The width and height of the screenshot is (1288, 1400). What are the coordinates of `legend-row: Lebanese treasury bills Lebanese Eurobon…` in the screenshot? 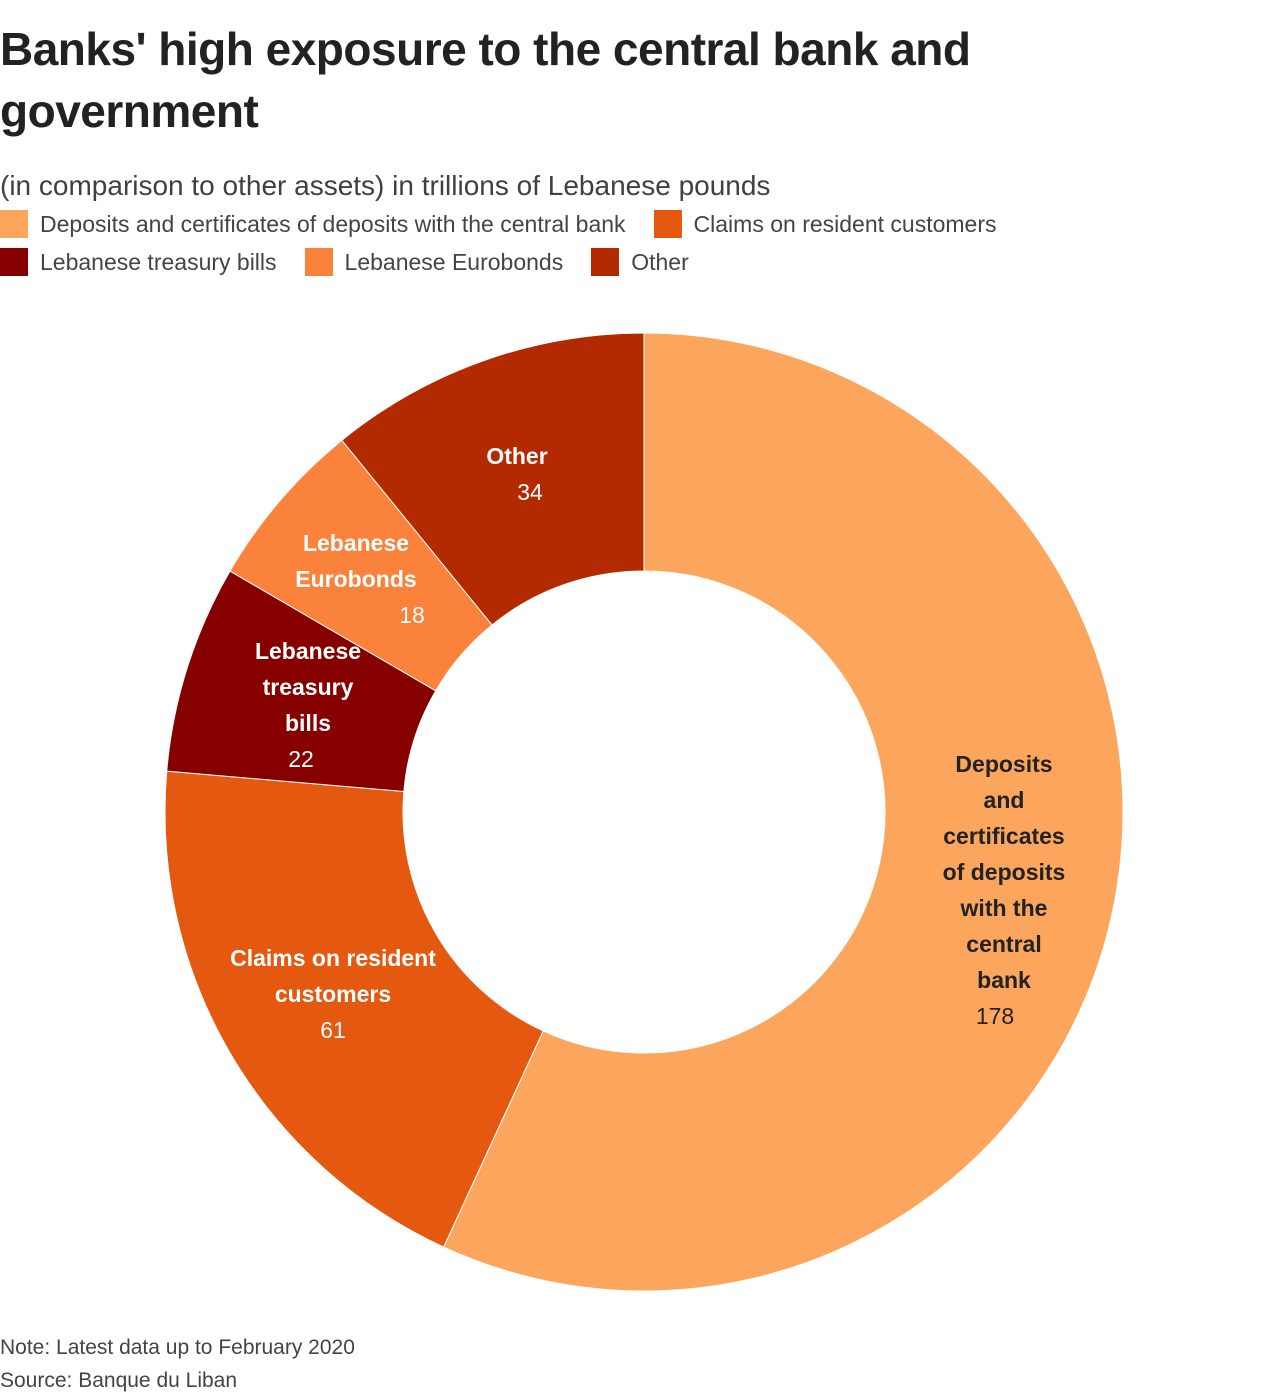 It's located at (600, 262).